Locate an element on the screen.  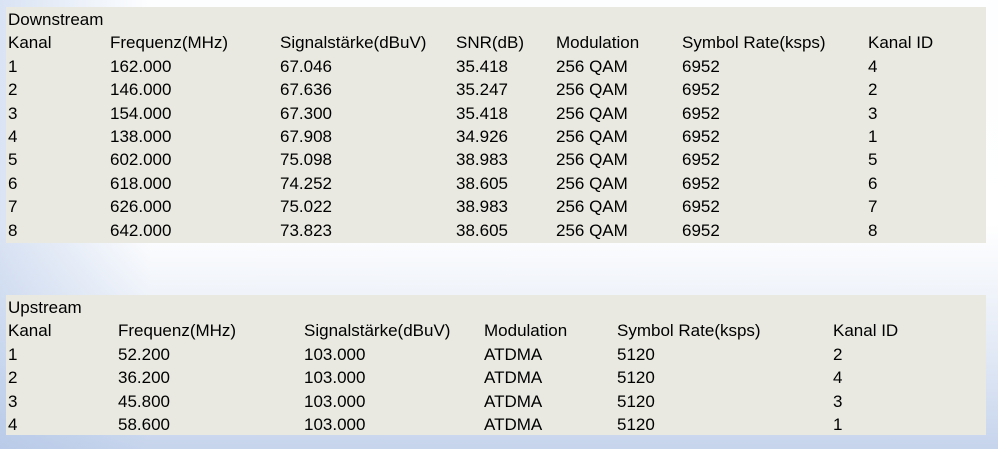
upstream-section-title: Upstream is located at coordinates (45, 307).